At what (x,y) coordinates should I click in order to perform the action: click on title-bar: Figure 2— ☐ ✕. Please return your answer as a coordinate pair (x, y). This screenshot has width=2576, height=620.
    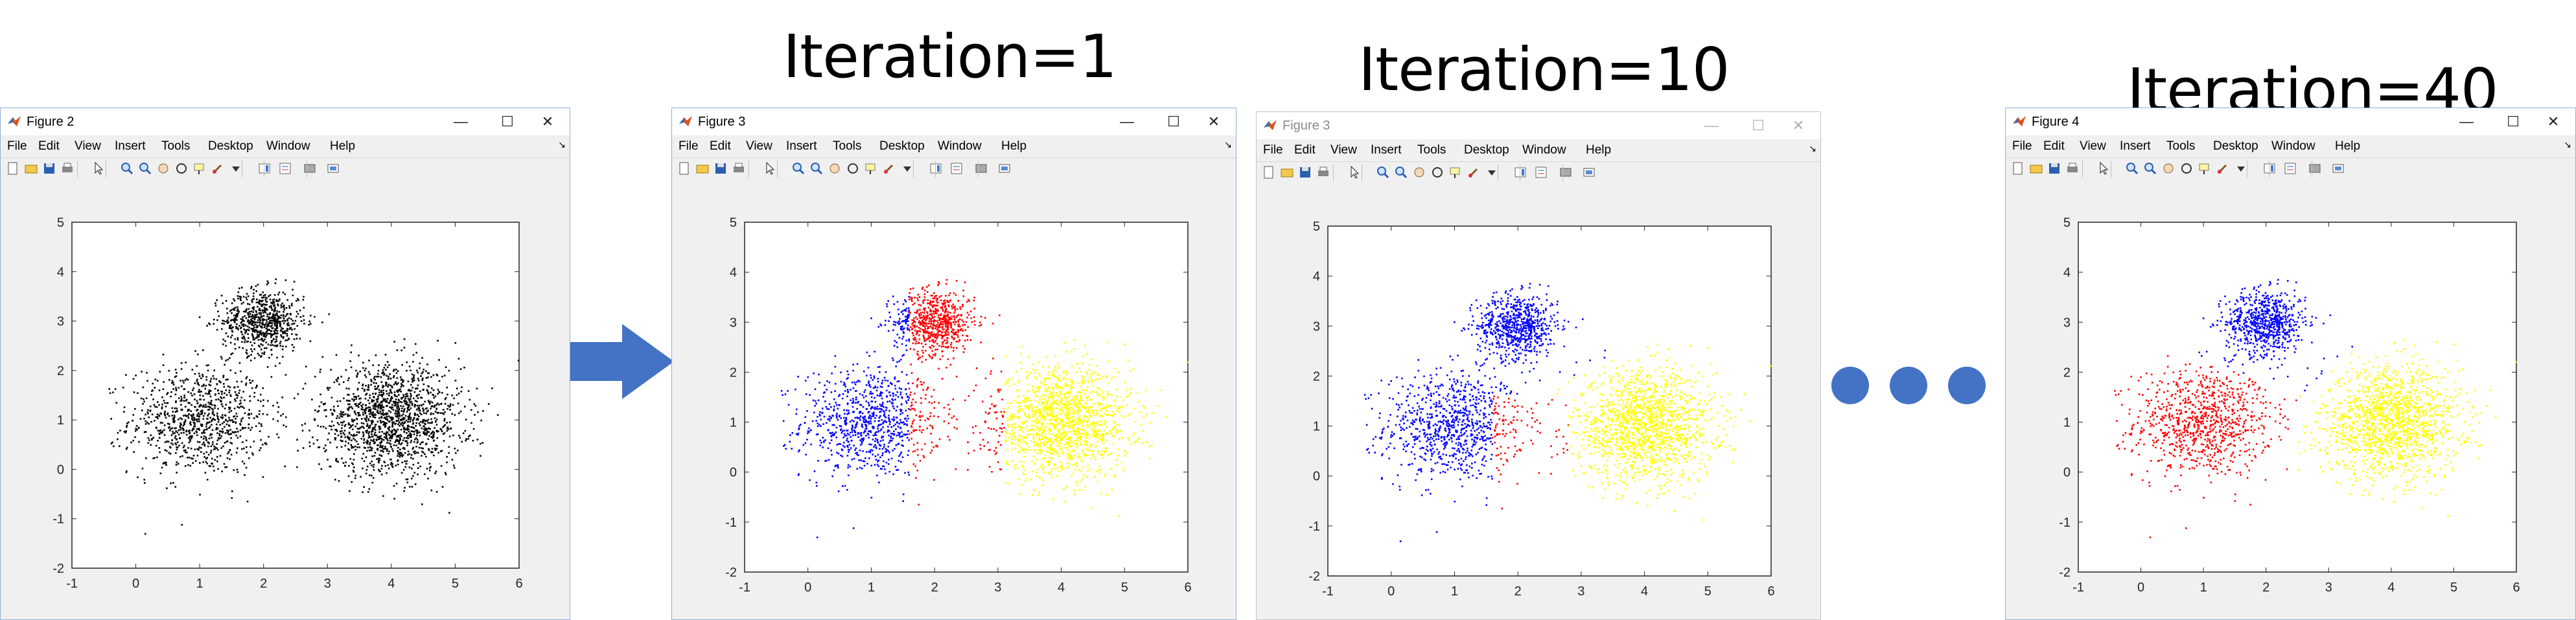
    Looking at the image, I should click on (285, 121).